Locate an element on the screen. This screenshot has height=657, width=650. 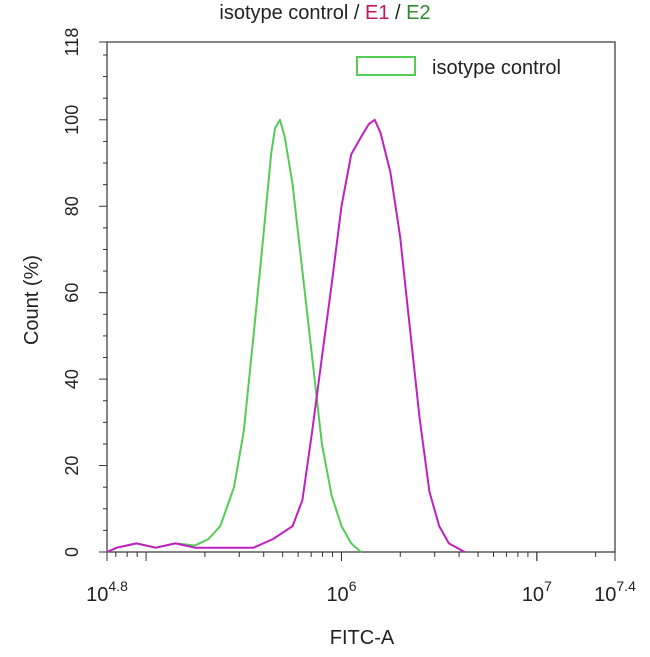
x-axis-label: FITC-A is located at coordinates (362, 638).